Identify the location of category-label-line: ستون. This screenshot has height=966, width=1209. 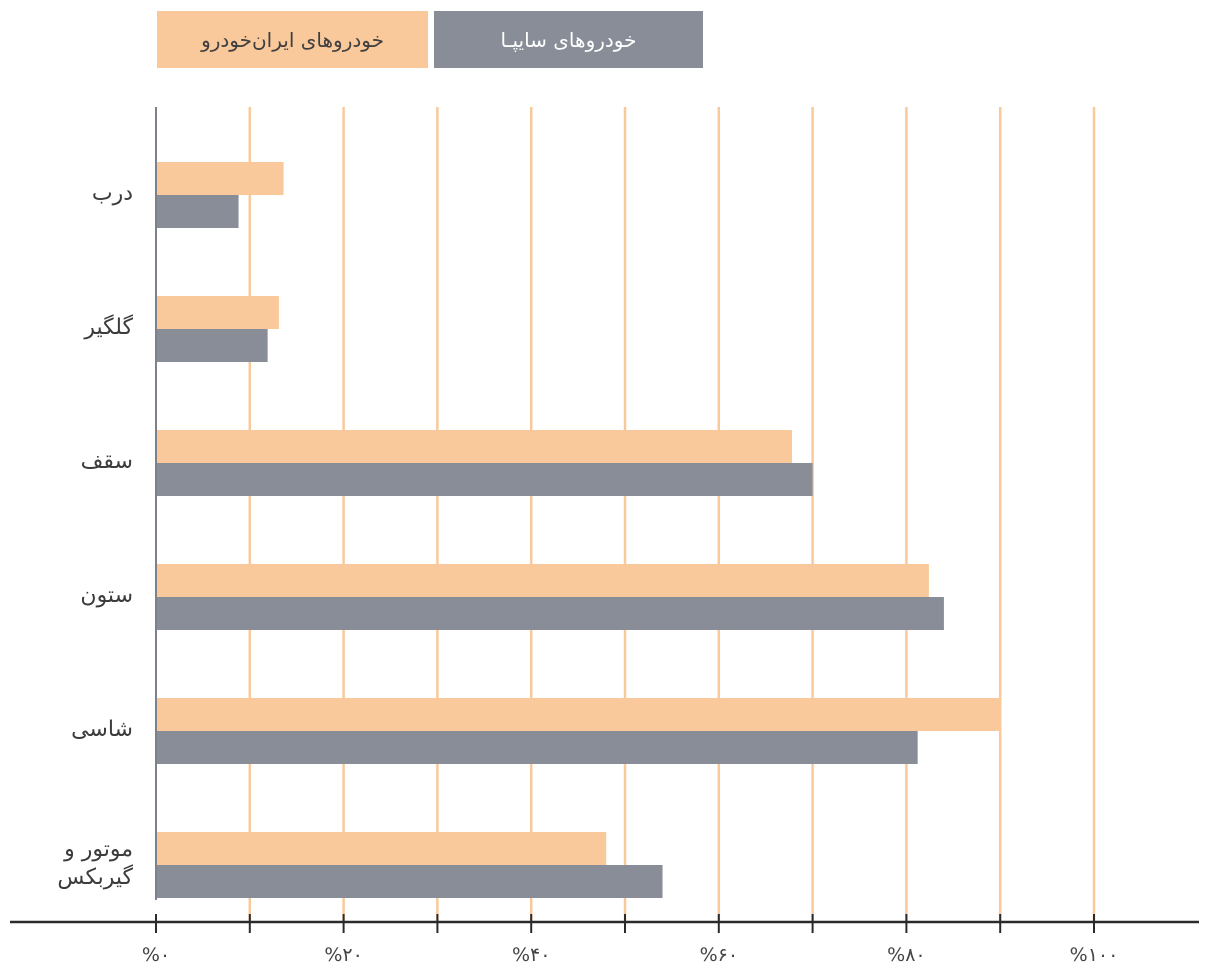
(106, 595).